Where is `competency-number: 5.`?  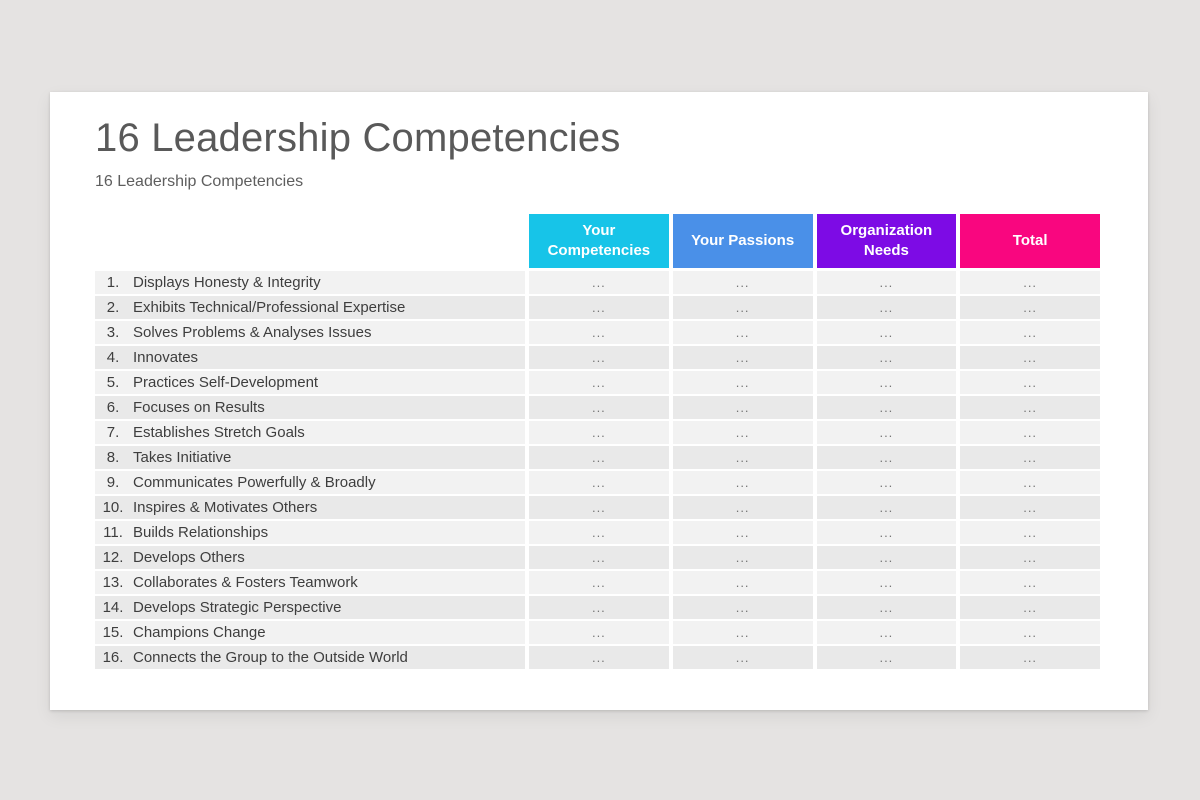
competency-number: 5. is located at coordinates (113, 382).